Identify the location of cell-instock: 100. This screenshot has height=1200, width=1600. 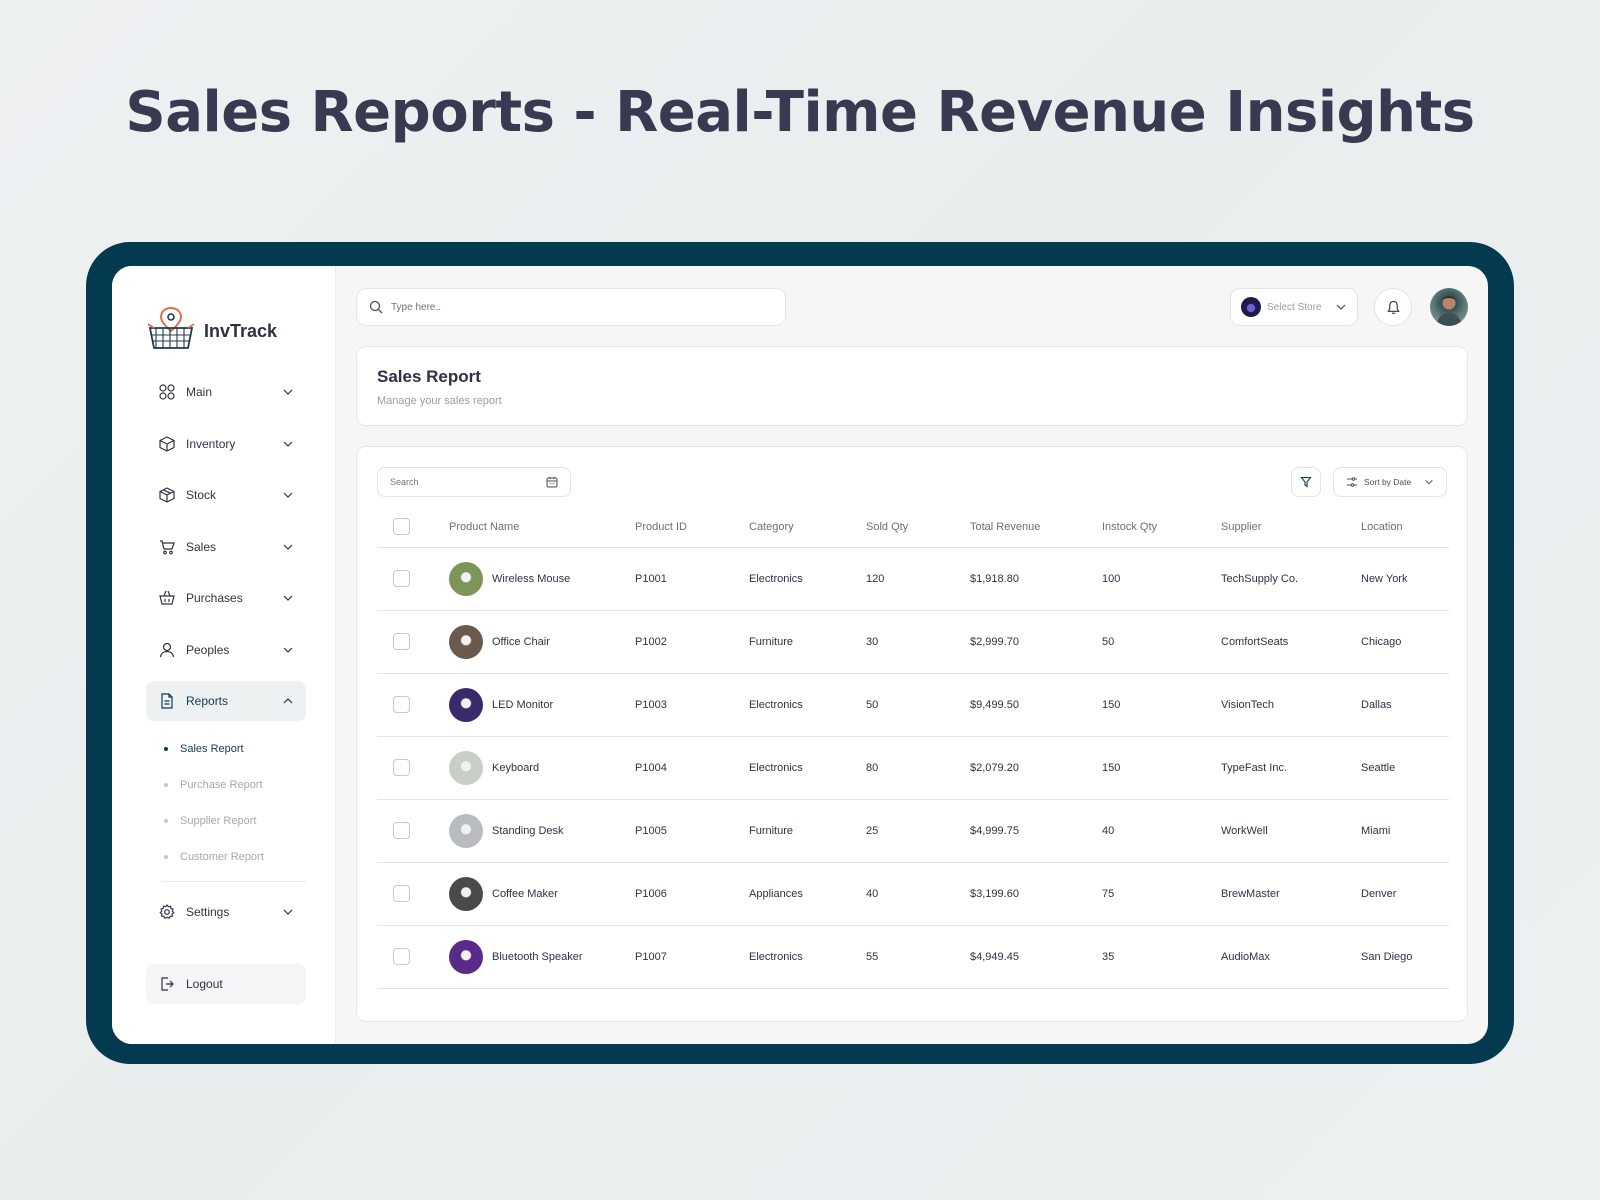
(1161, 579).